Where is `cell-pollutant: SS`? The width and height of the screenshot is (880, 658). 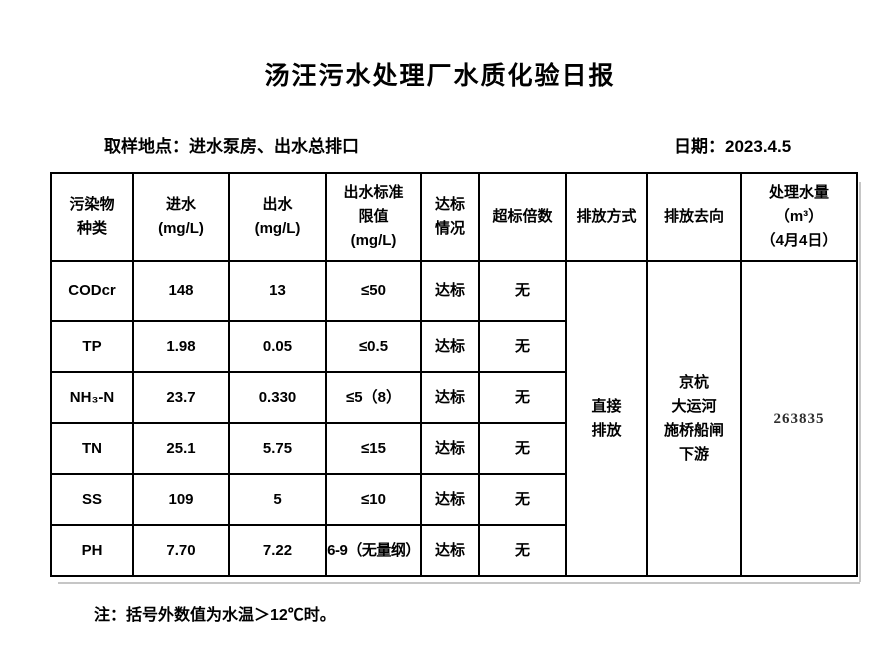
cell-pollutant: SS is located at coordinates (92, 499).